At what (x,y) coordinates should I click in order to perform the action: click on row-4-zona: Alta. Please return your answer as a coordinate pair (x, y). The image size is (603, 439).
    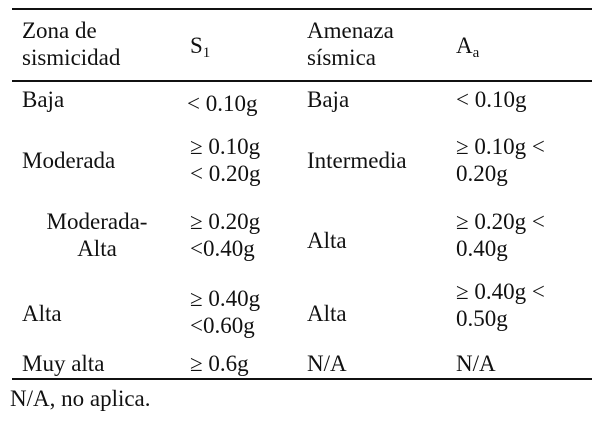
    Looking at the image, I should click on (42, 313).